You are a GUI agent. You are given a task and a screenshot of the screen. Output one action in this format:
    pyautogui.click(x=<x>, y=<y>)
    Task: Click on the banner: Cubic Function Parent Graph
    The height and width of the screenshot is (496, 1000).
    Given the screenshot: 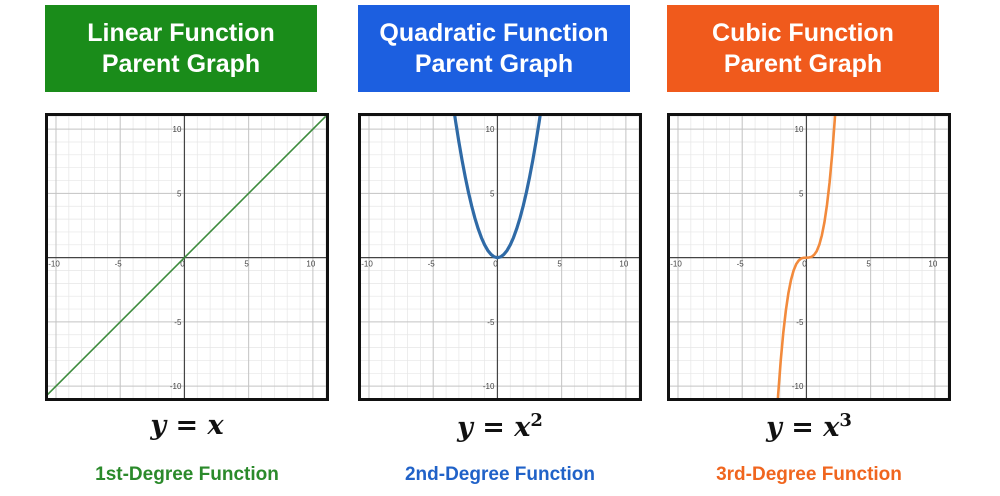 What is the action you would take?
    pyautogui.click(x=803, y=48)
    